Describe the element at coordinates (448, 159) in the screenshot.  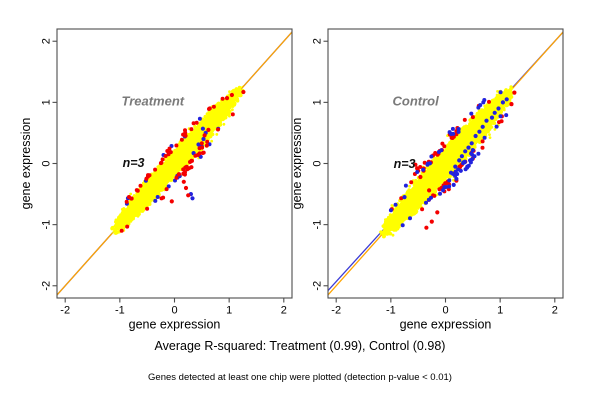
I see `outlier-points-blue` at that location.